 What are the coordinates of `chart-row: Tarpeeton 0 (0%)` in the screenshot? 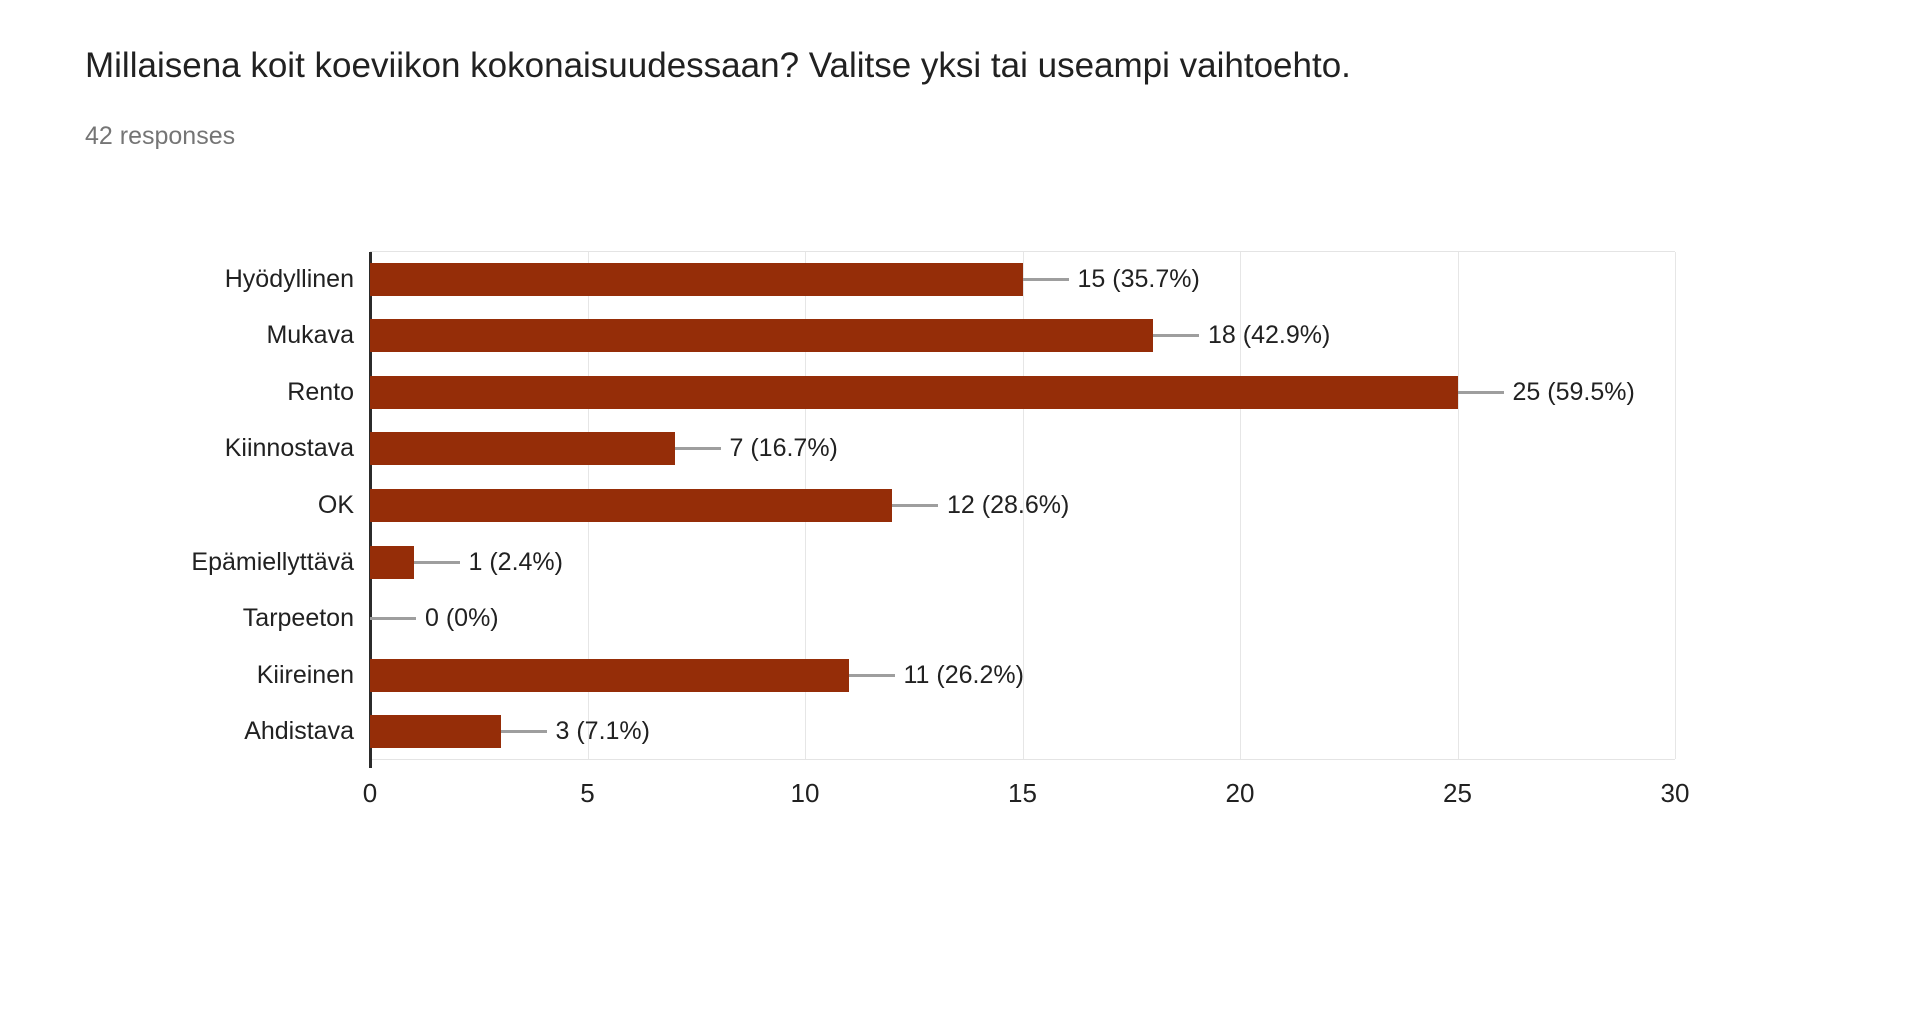 It's located at (880, 618).